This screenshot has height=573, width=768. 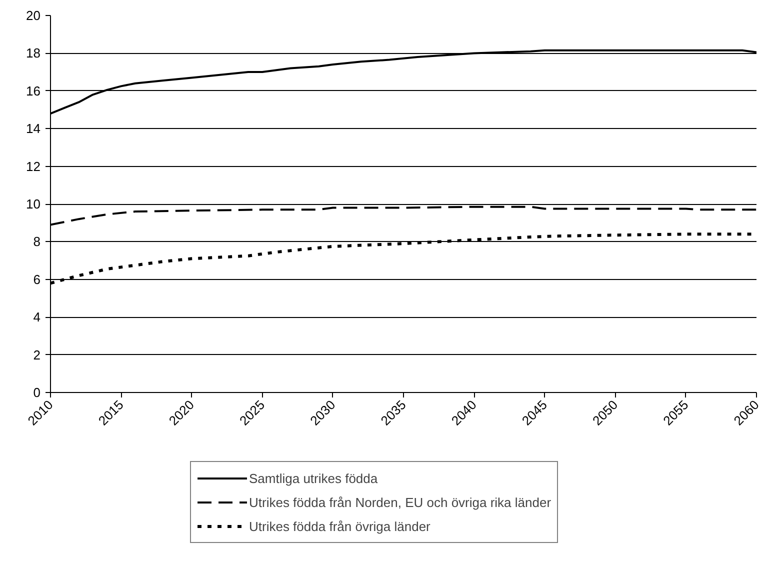 I want to click on y-tick-label: 16, so click(x=33, y=90).